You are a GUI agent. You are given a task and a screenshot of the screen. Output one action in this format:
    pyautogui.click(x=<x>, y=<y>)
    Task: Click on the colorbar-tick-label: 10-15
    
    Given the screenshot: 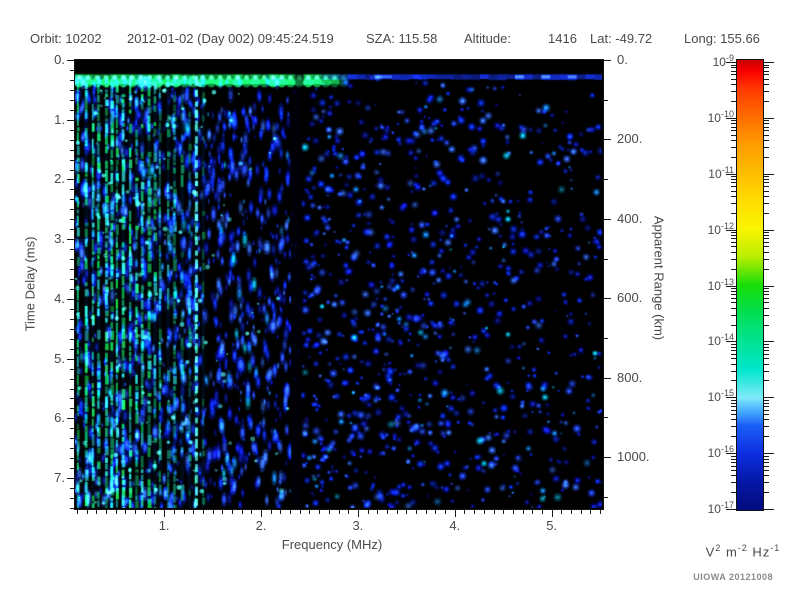 What is the action you would take?
    pyautogui.click(x=720, y=396)
    